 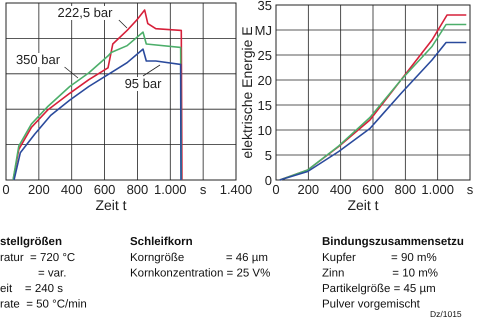 I want to click on text: Korngröße = 46 µm, so click(x=199, y=258).